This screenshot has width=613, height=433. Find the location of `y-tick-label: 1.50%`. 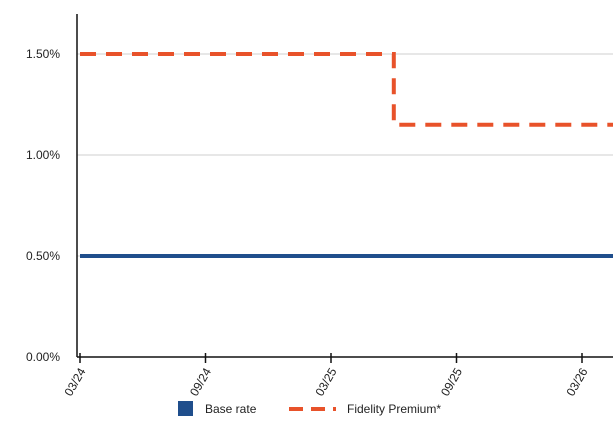

y-tick-label: 1.50% is located at coordinates (43, 54).